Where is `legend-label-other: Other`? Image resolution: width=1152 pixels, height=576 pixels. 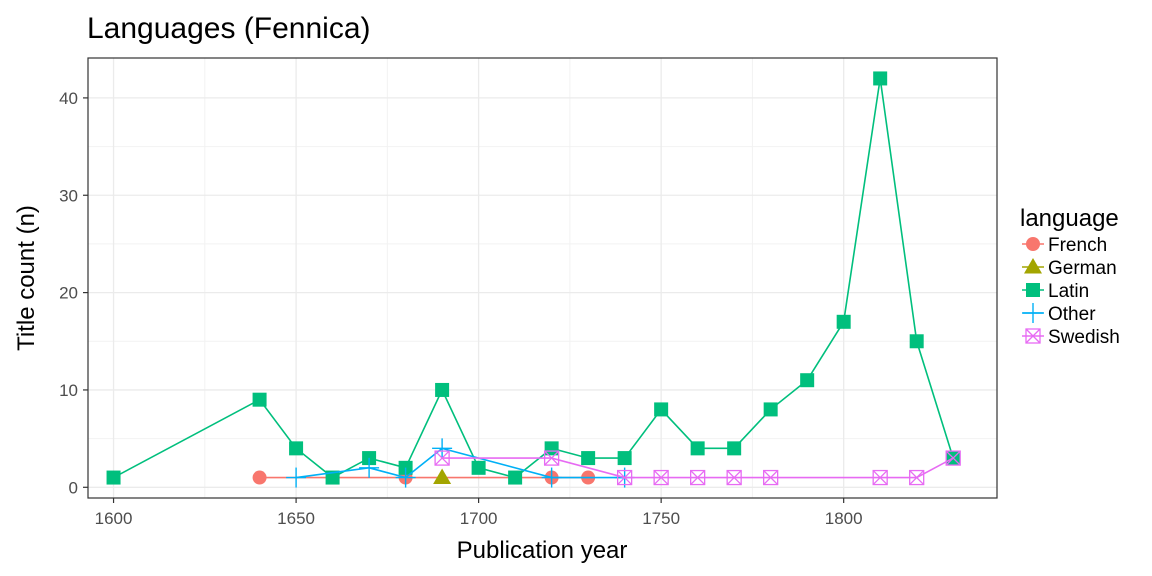
legend-label-other: Other is located at coordinates (1072, 314).